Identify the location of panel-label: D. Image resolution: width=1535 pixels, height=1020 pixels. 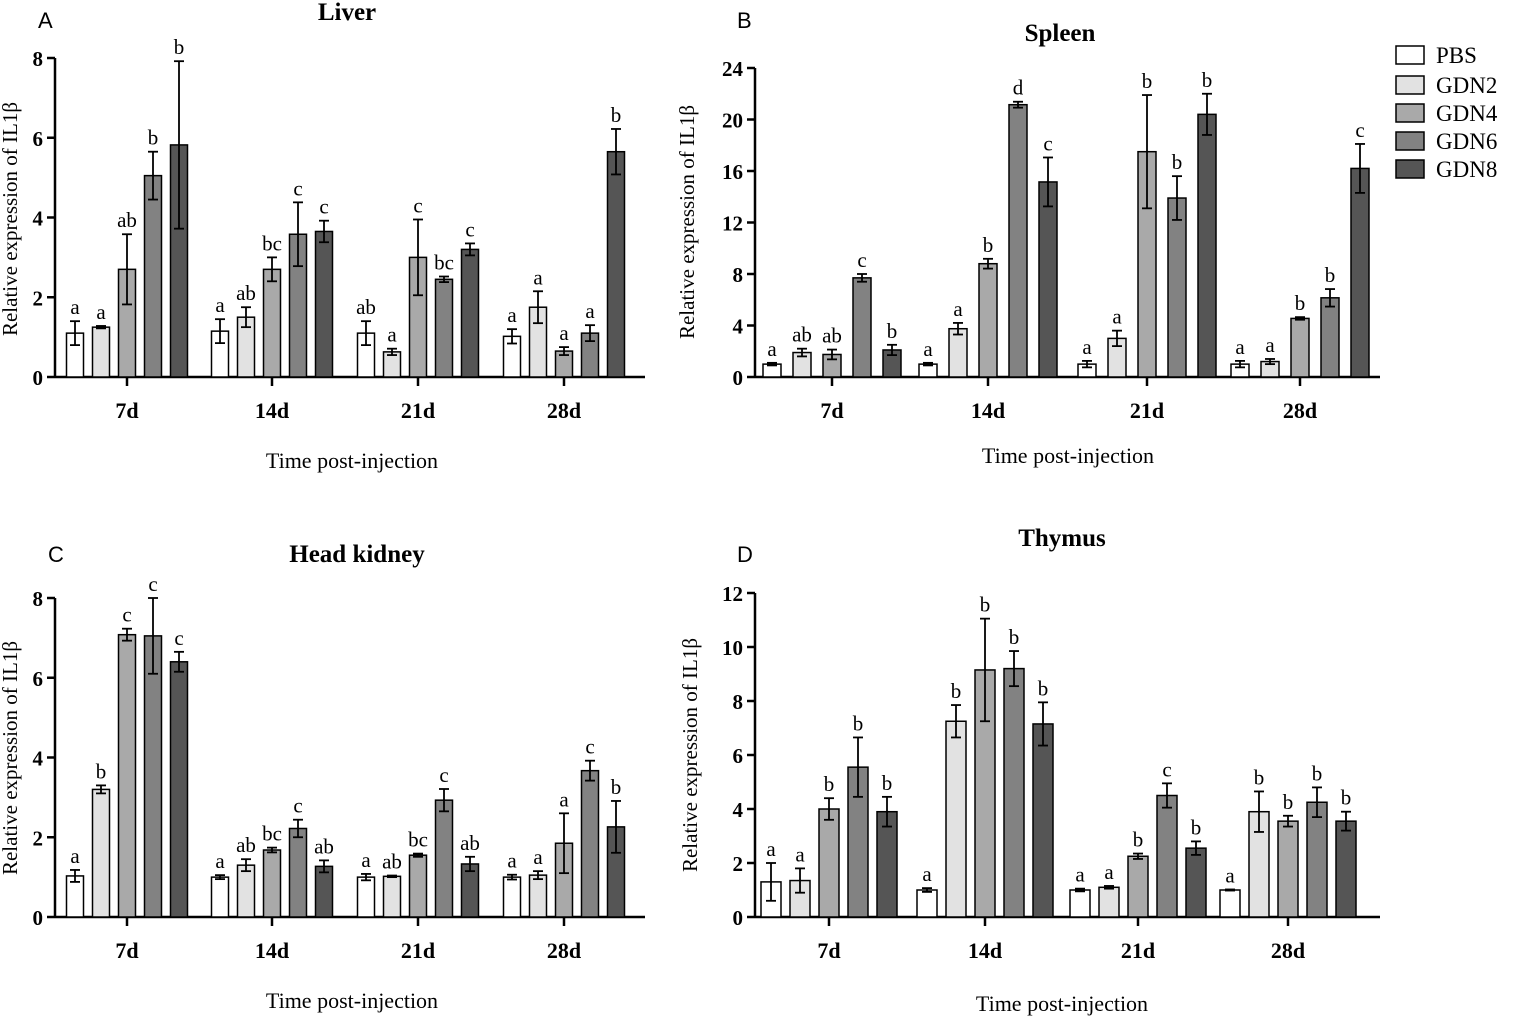
(745, 554).